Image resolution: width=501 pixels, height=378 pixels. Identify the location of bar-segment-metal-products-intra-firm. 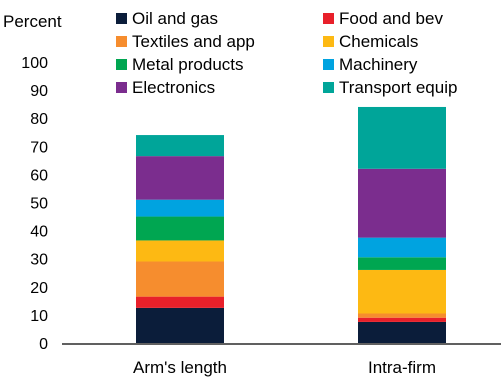
(402, 263).